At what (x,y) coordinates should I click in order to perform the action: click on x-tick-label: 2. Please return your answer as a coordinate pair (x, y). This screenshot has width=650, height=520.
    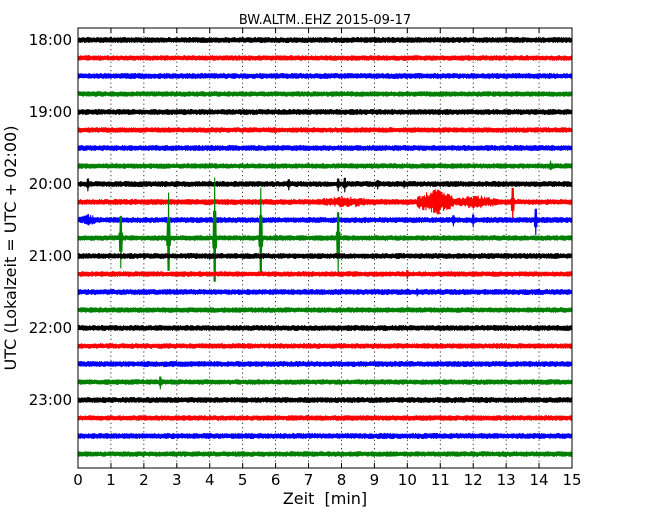
    Looking at the image, I should click on (144, 480).